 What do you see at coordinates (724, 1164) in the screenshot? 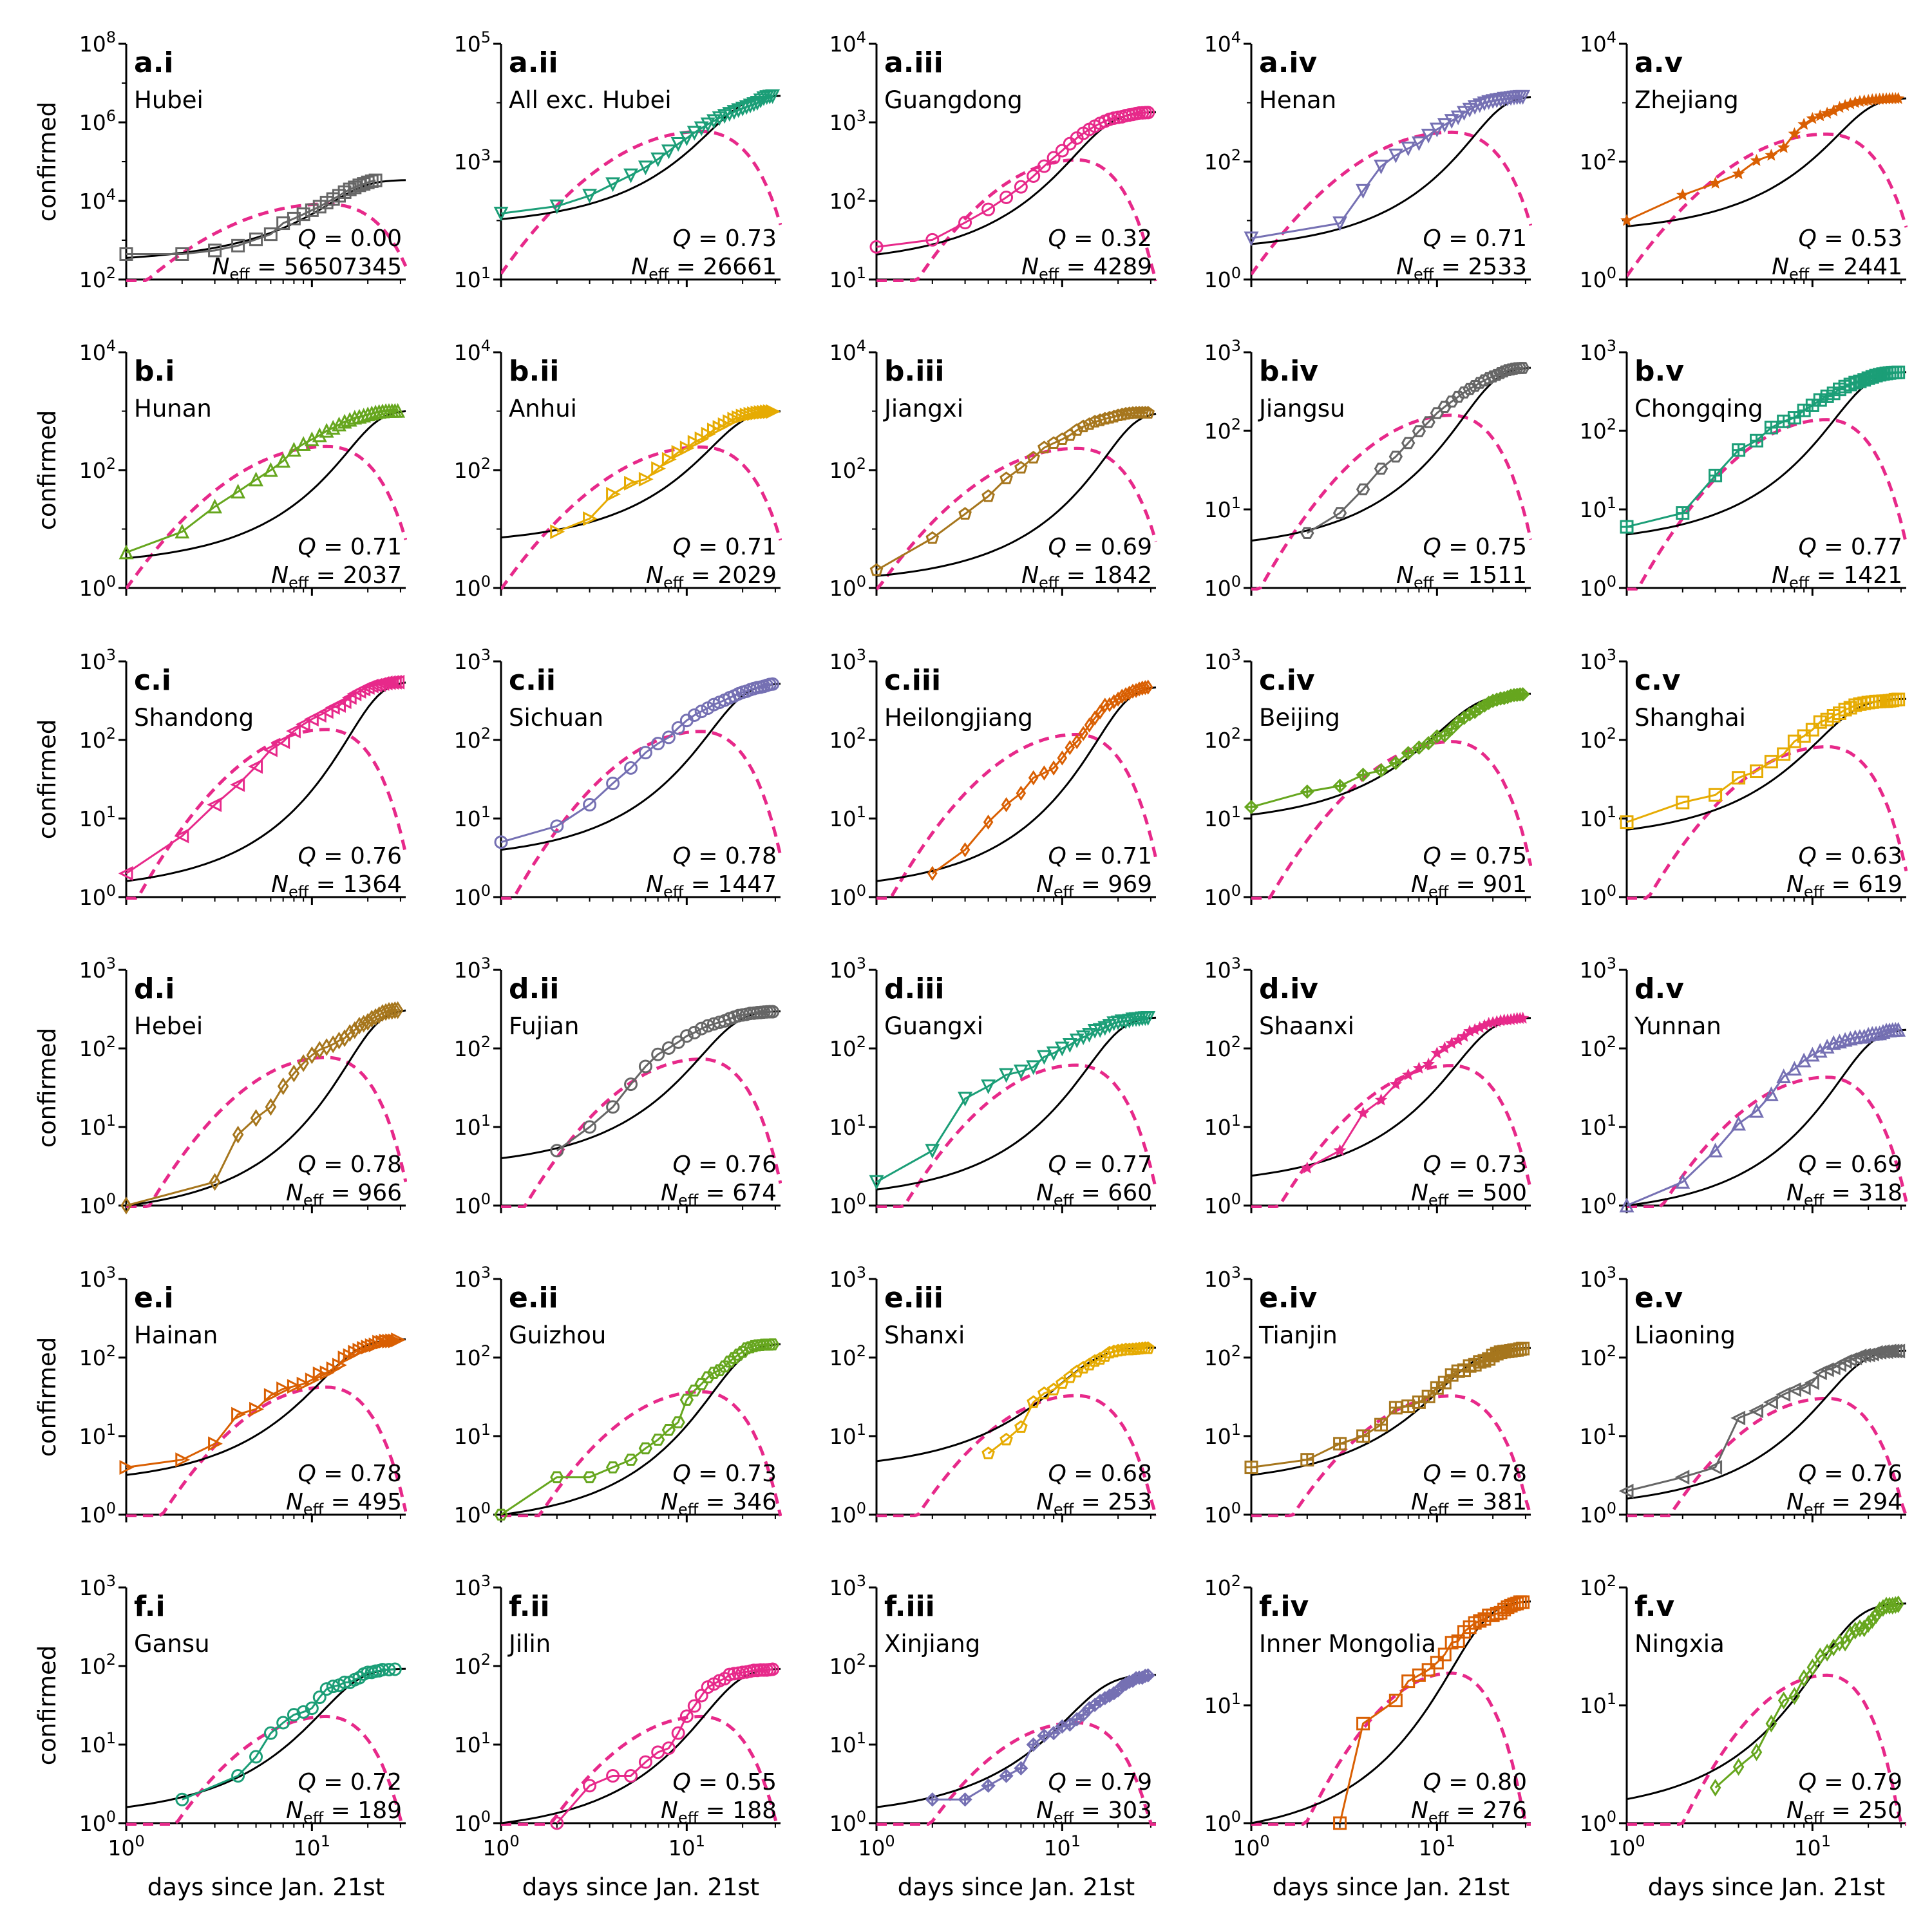
I see `q-label: Q = 0.76` at bounding box center [724, 1164].